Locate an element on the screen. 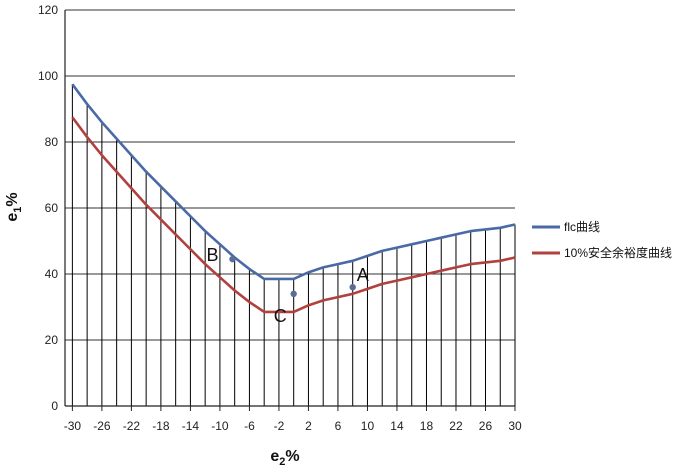 Image resolution: width=700 pixels, height=469 pixels. x-tick-label: 14 is located at coordinates (397, 426).